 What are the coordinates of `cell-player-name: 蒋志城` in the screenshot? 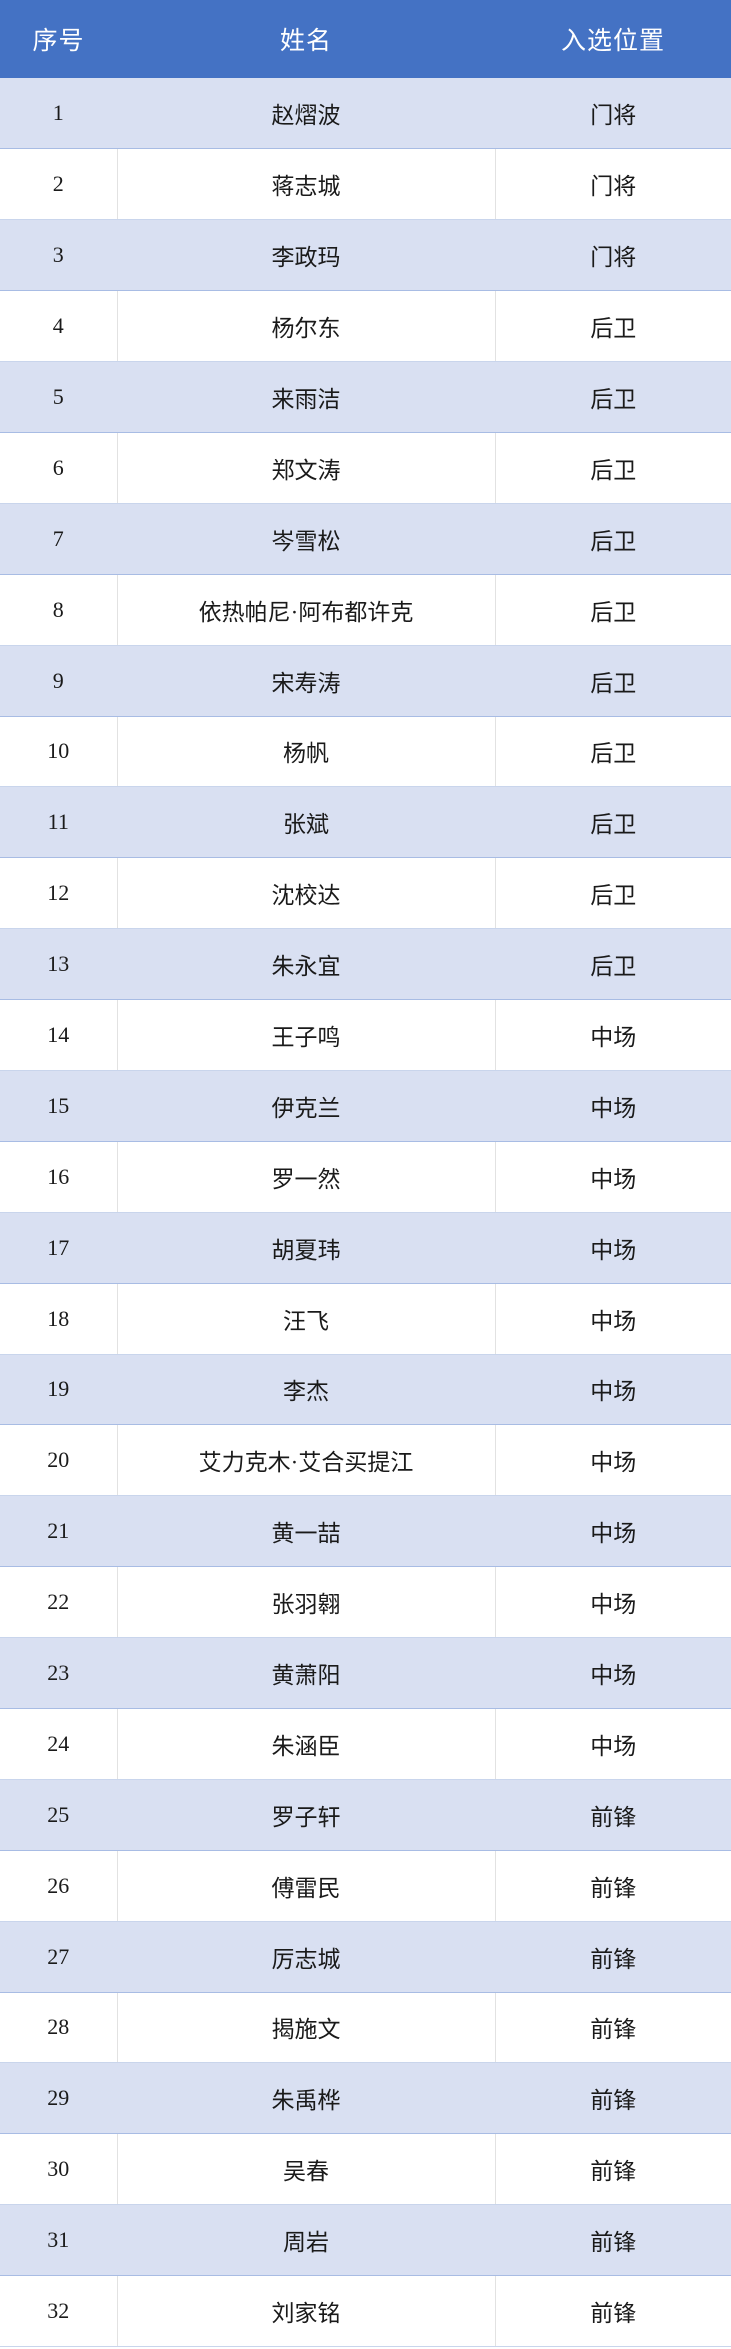 It's located at (306, 184).